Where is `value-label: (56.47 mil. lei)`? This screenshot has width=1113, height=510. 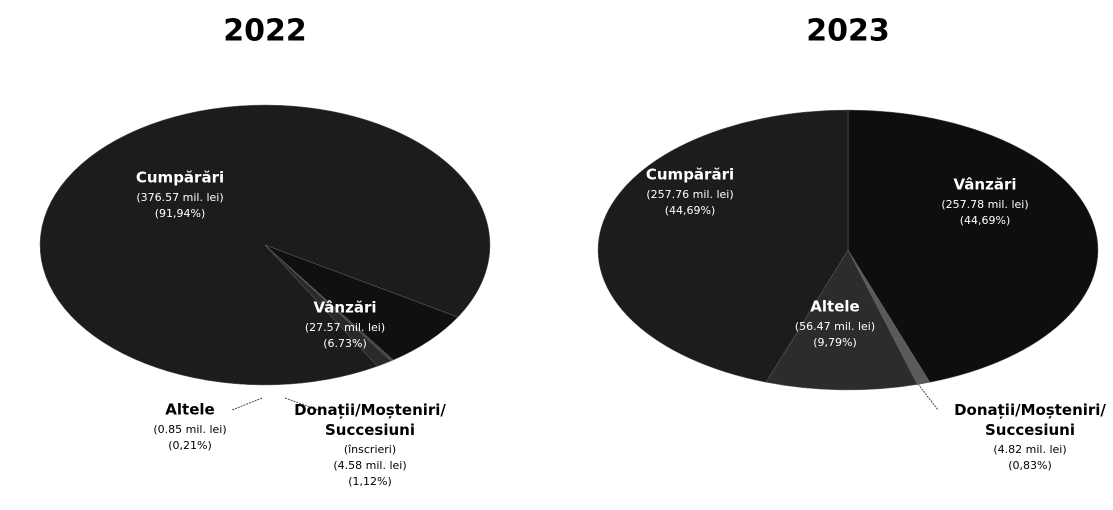 value-label: (56.47 mil. lei) is located at coordinates (835, 326).